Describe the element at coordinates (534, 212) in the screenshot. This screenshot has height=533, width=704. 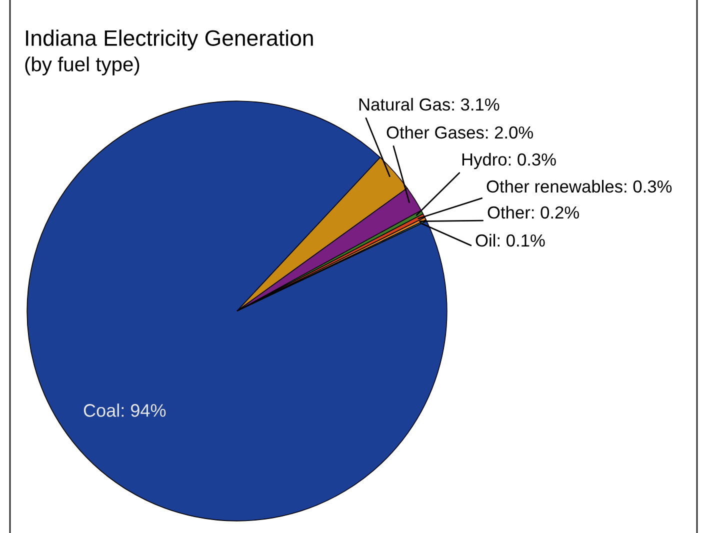
I see `slice-label: Other: 0.2%` at that location.